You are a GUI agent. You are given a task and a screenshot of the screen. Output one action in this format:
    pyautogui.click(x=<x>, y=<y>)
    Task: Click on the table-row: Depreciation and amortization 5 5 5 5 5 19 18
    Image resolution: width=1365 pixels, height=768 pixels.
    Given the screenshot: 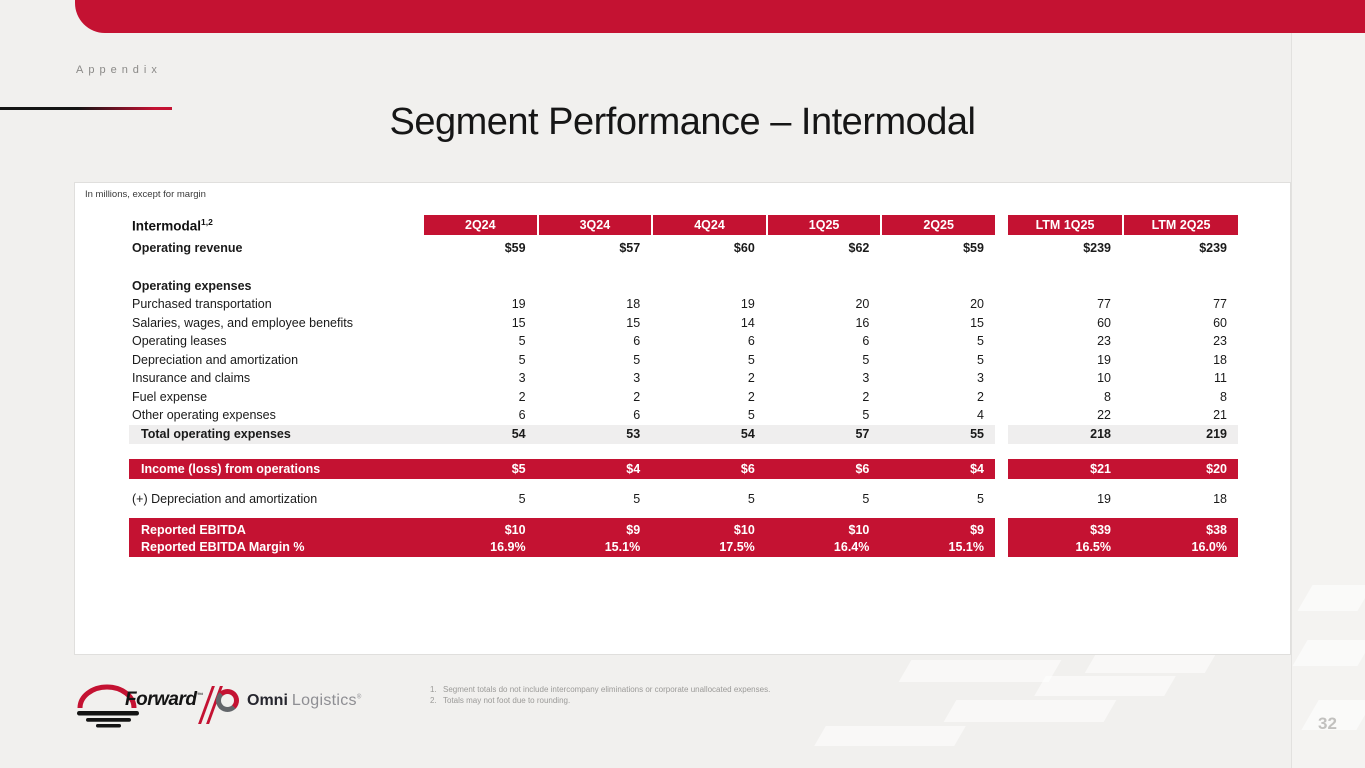 What is the action you would take?
    pyautogui.click(x=683, y=360)
    